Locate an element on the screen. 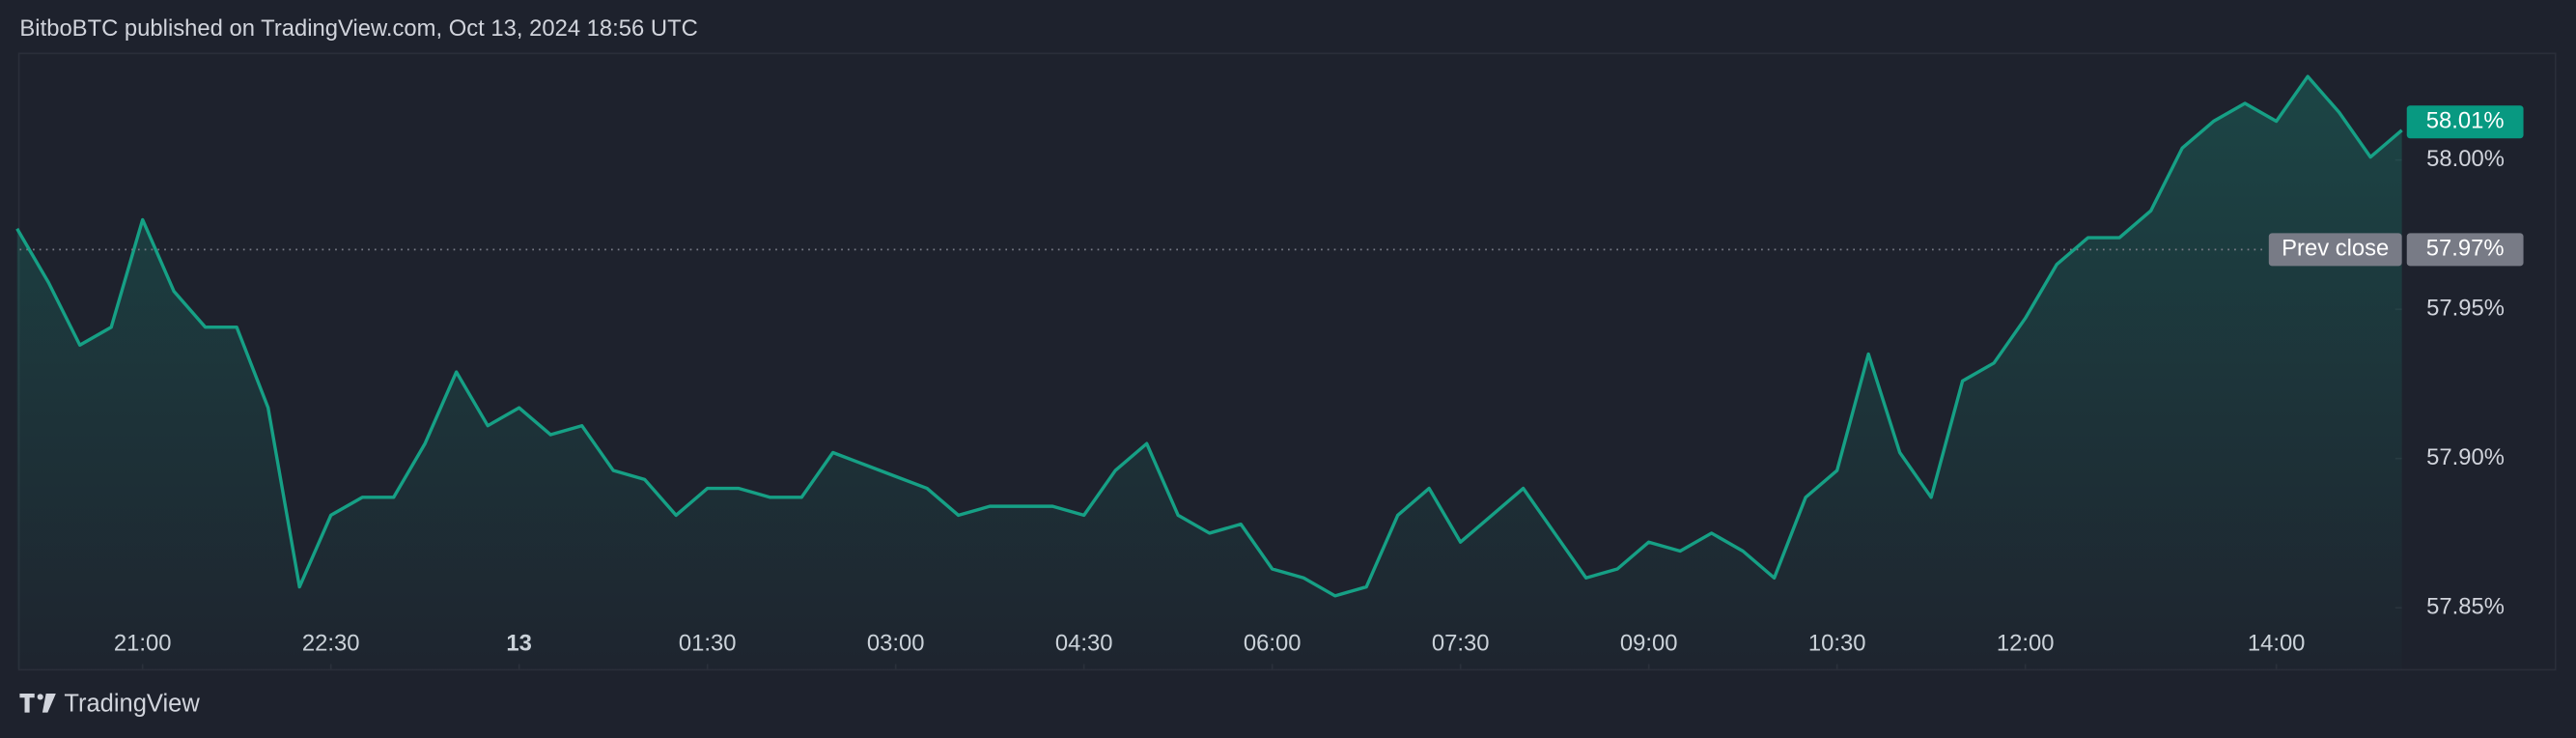 This screenshot has height=738, width=2576. brand-name: TradingView is located at coordinates (132, 705).